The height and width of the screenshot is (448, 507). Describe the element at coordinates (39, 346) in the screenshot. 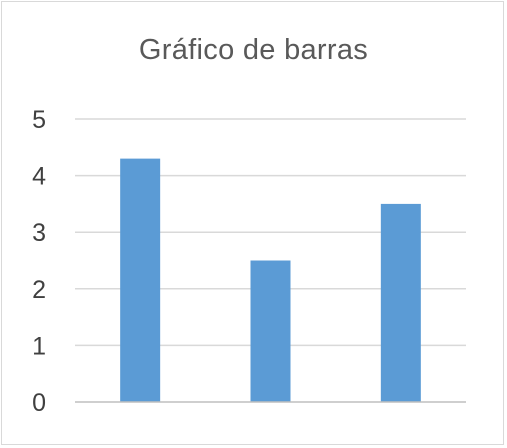

I see `y-tick-label-1: 1` at that location.